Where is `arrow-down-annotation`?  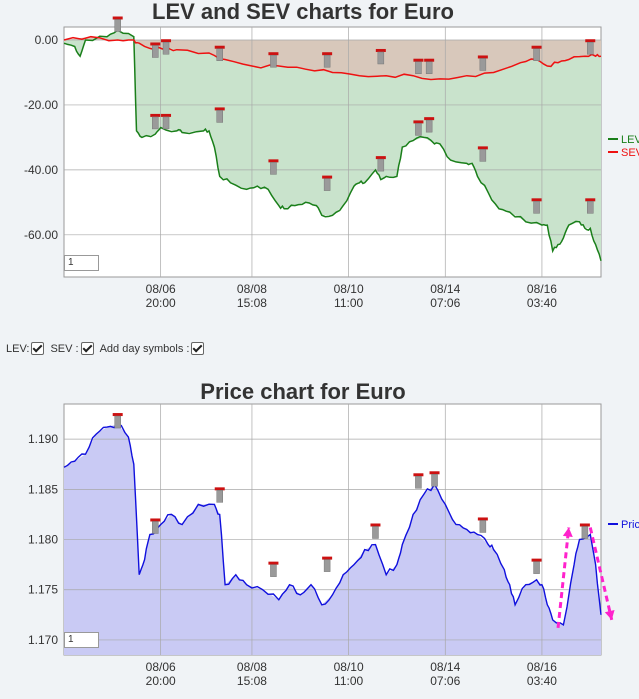 arrow-down-annotation is located at coordinates (601, 574).